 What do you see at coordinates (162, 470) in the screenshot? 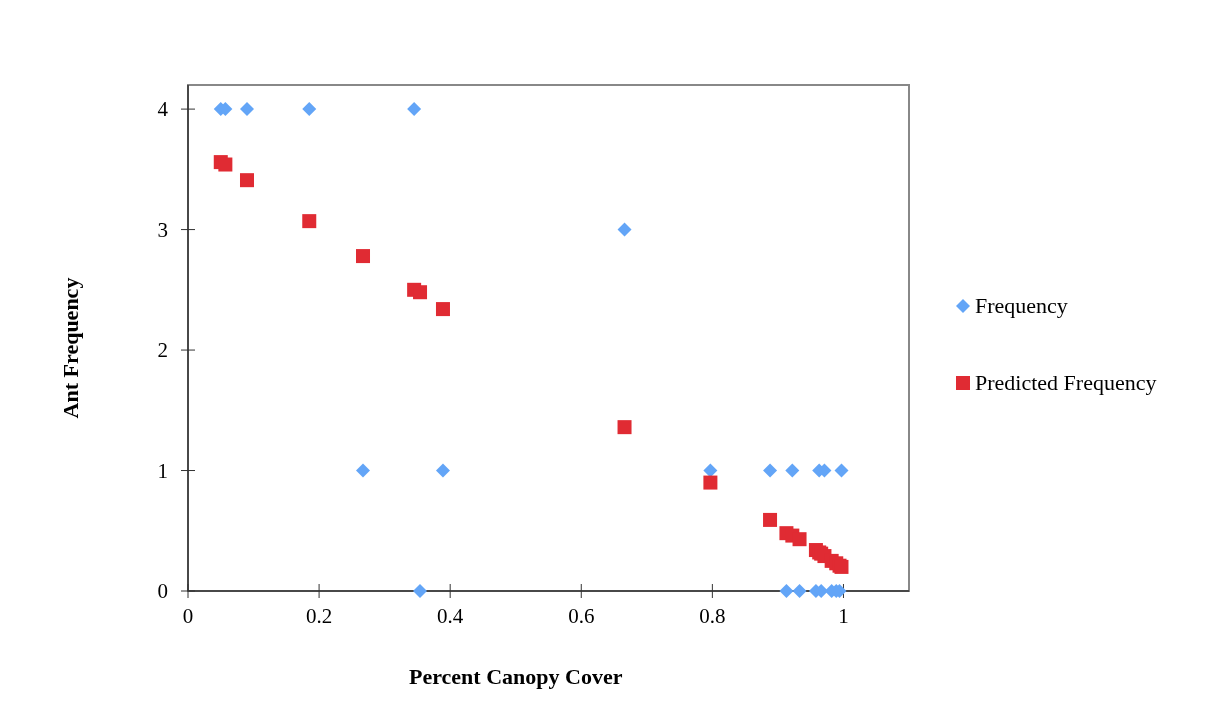
I see `y-tick-label: 1` at bounding box center [162, 470].